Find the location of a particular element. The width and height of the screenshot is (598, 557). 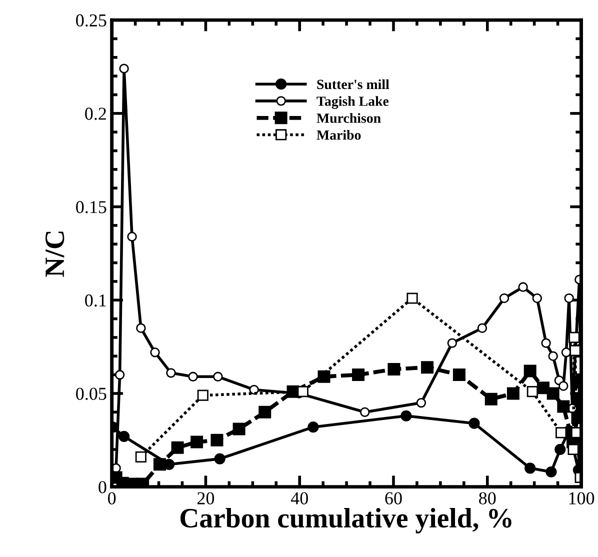

legend-label: Tagish Lake is located at coordinates (352, 102).